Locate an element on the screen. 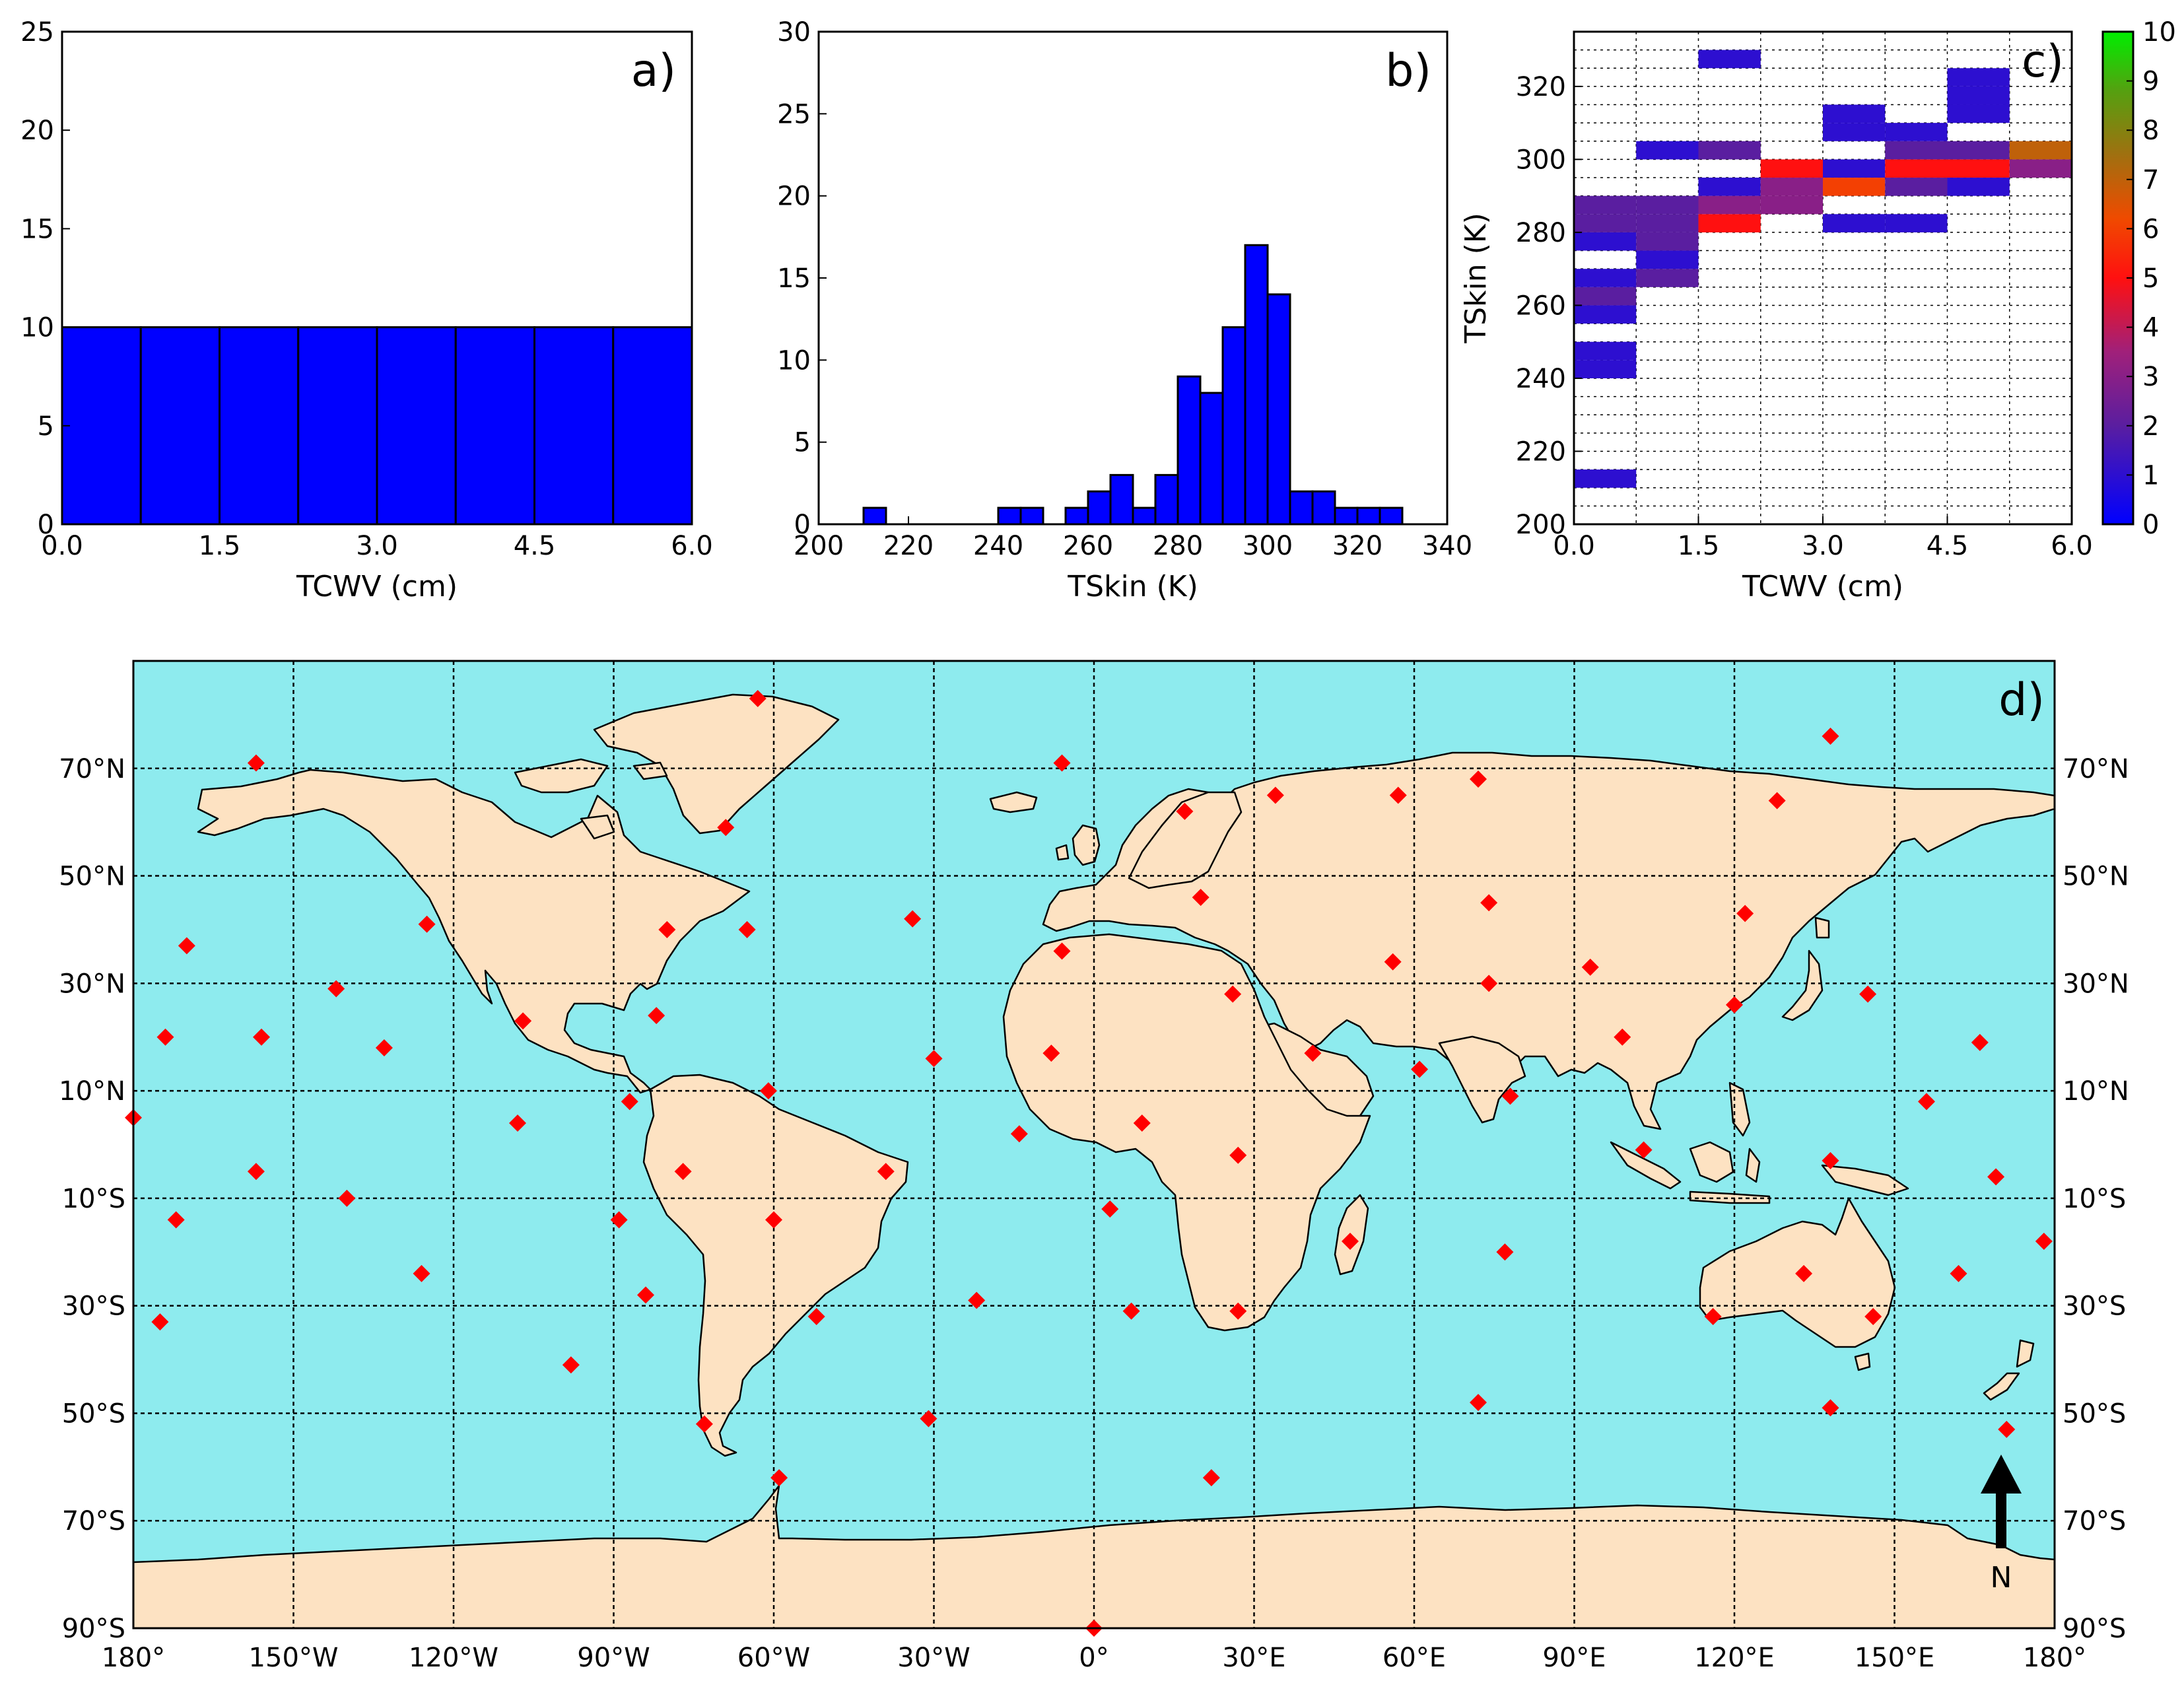 The height and width of the screenshot is (1683, 2184). histogram-tskin-frame is located at coordinates (1133, 278).